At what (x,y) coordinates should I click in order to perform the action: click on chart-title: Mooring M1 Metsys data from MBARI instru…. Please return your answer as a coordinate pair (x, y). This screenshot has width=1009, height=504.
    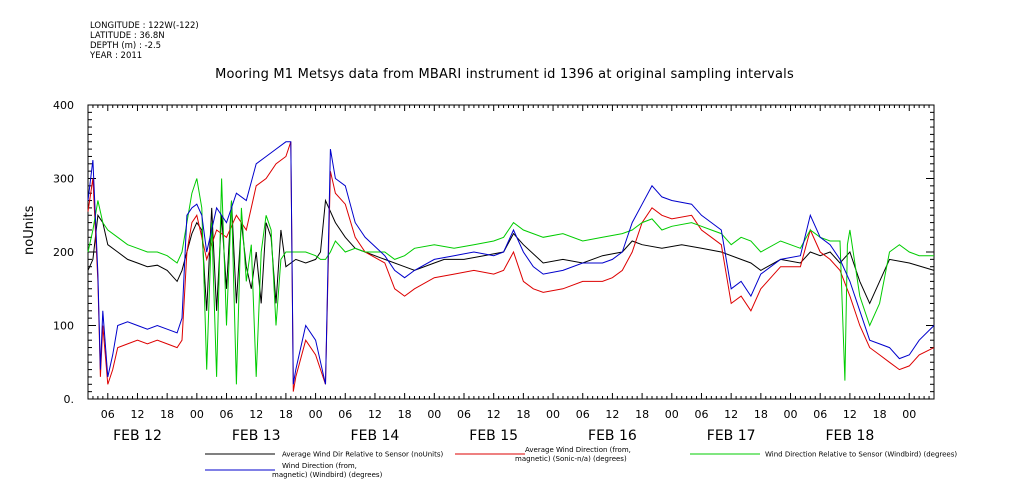
    Looking at the image, I should click on (504, 74).